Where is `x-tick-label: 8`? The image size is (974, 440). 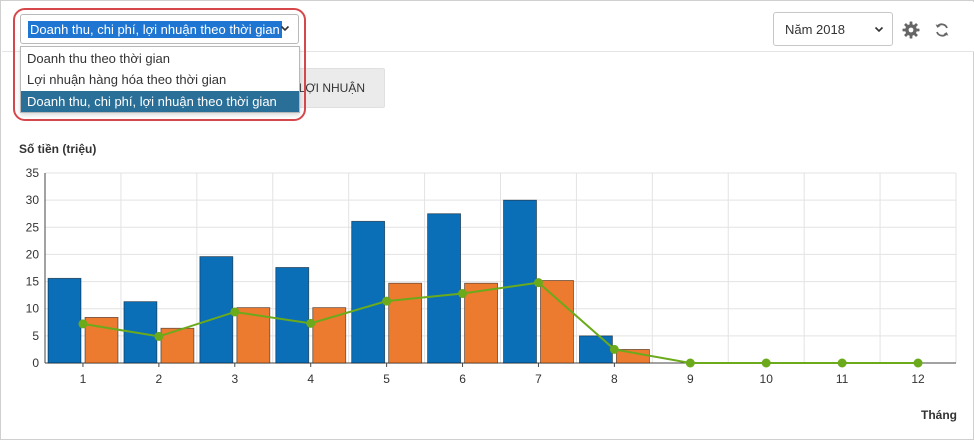
x-tick-label: 8 is located at coordinates (614, 379).